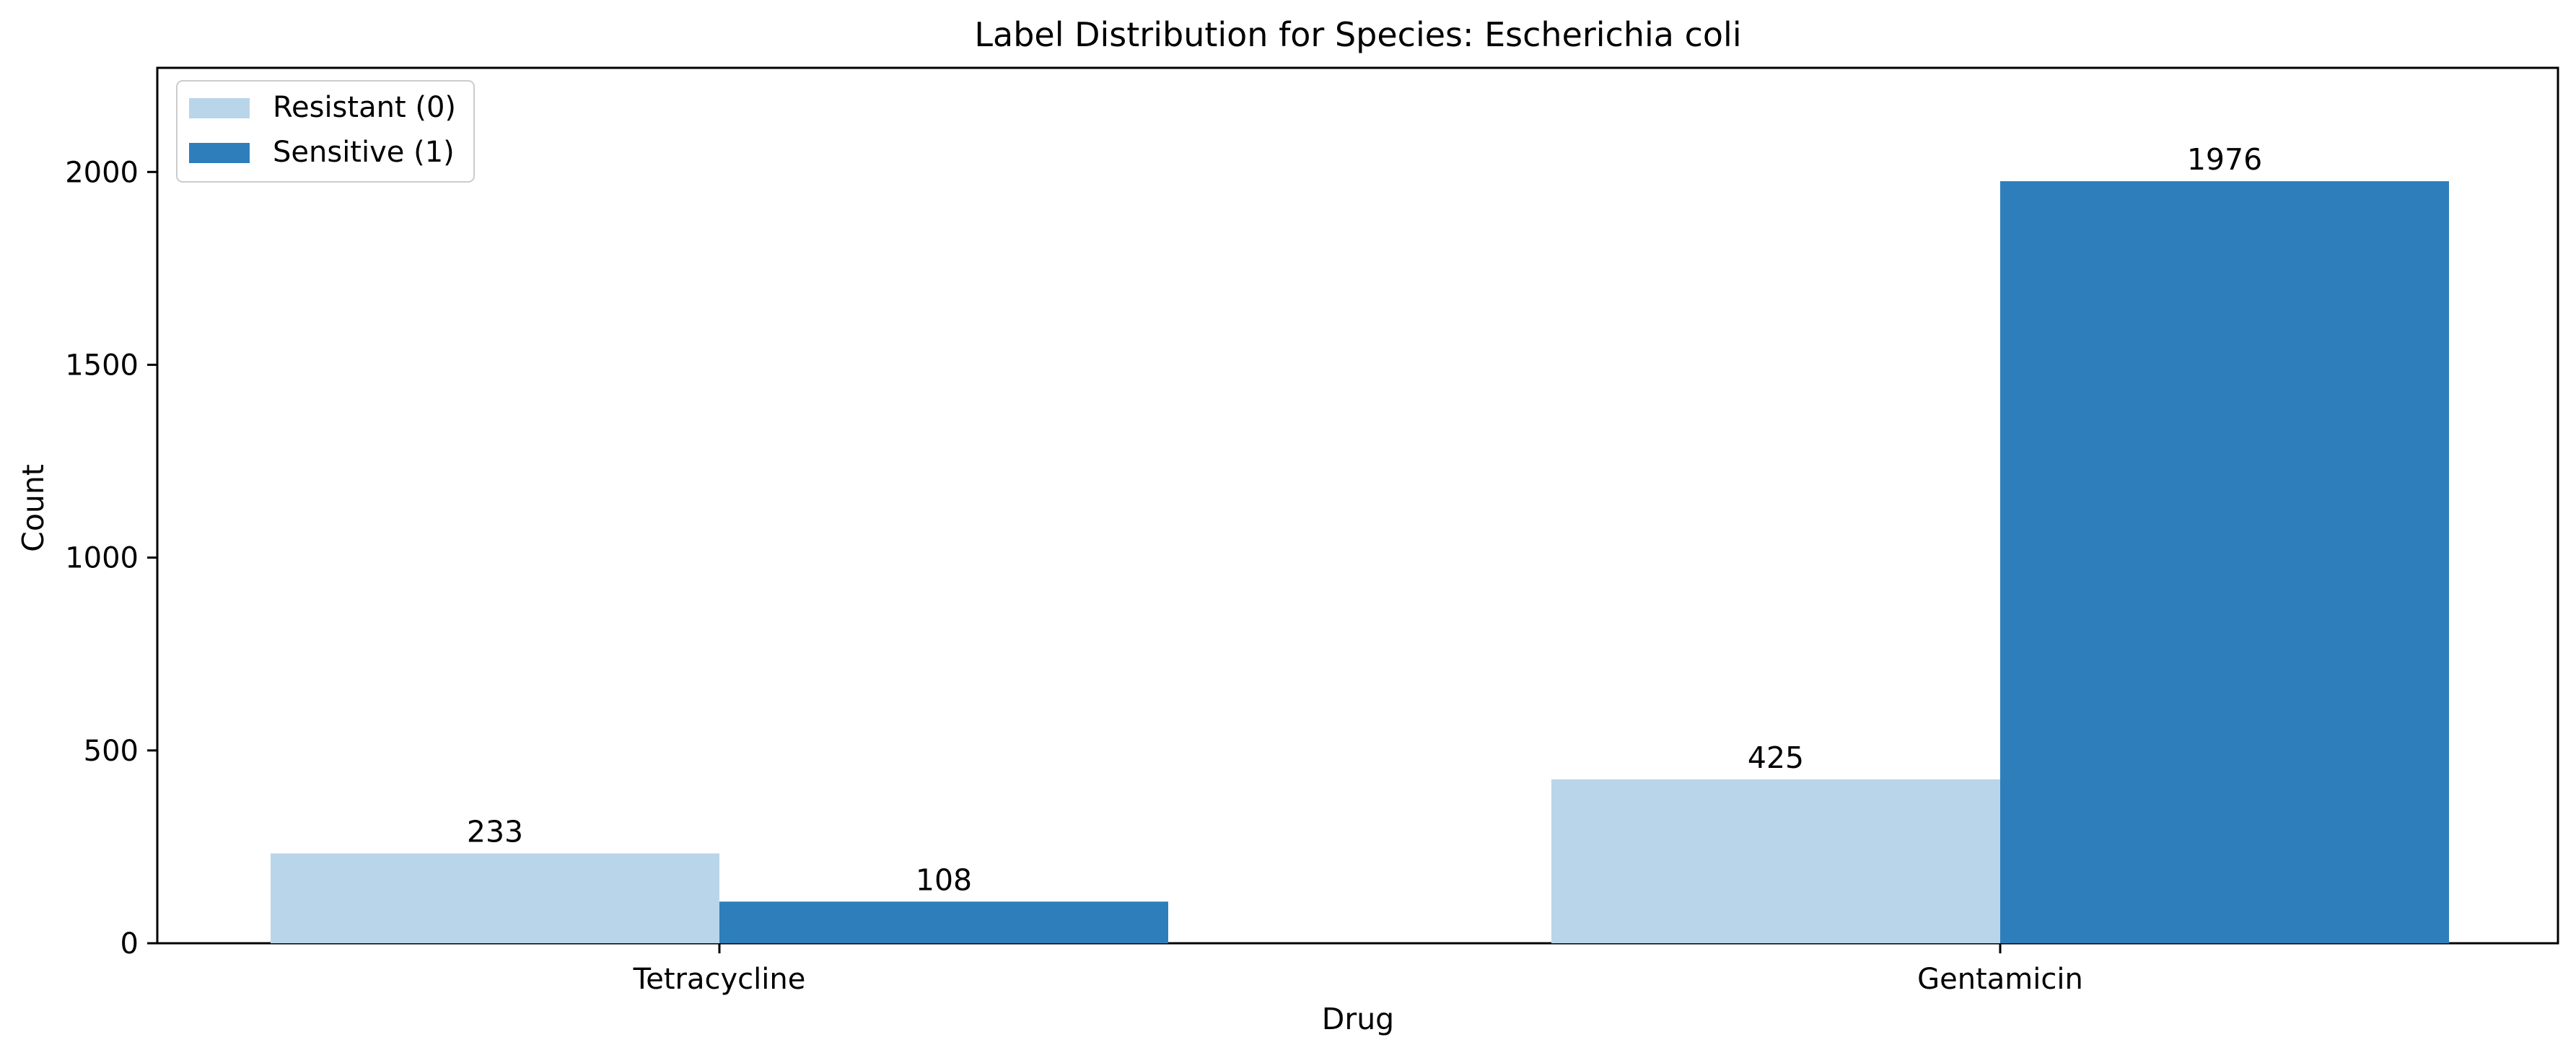  I want to click on data-label: 1976, so click(2224, 159).